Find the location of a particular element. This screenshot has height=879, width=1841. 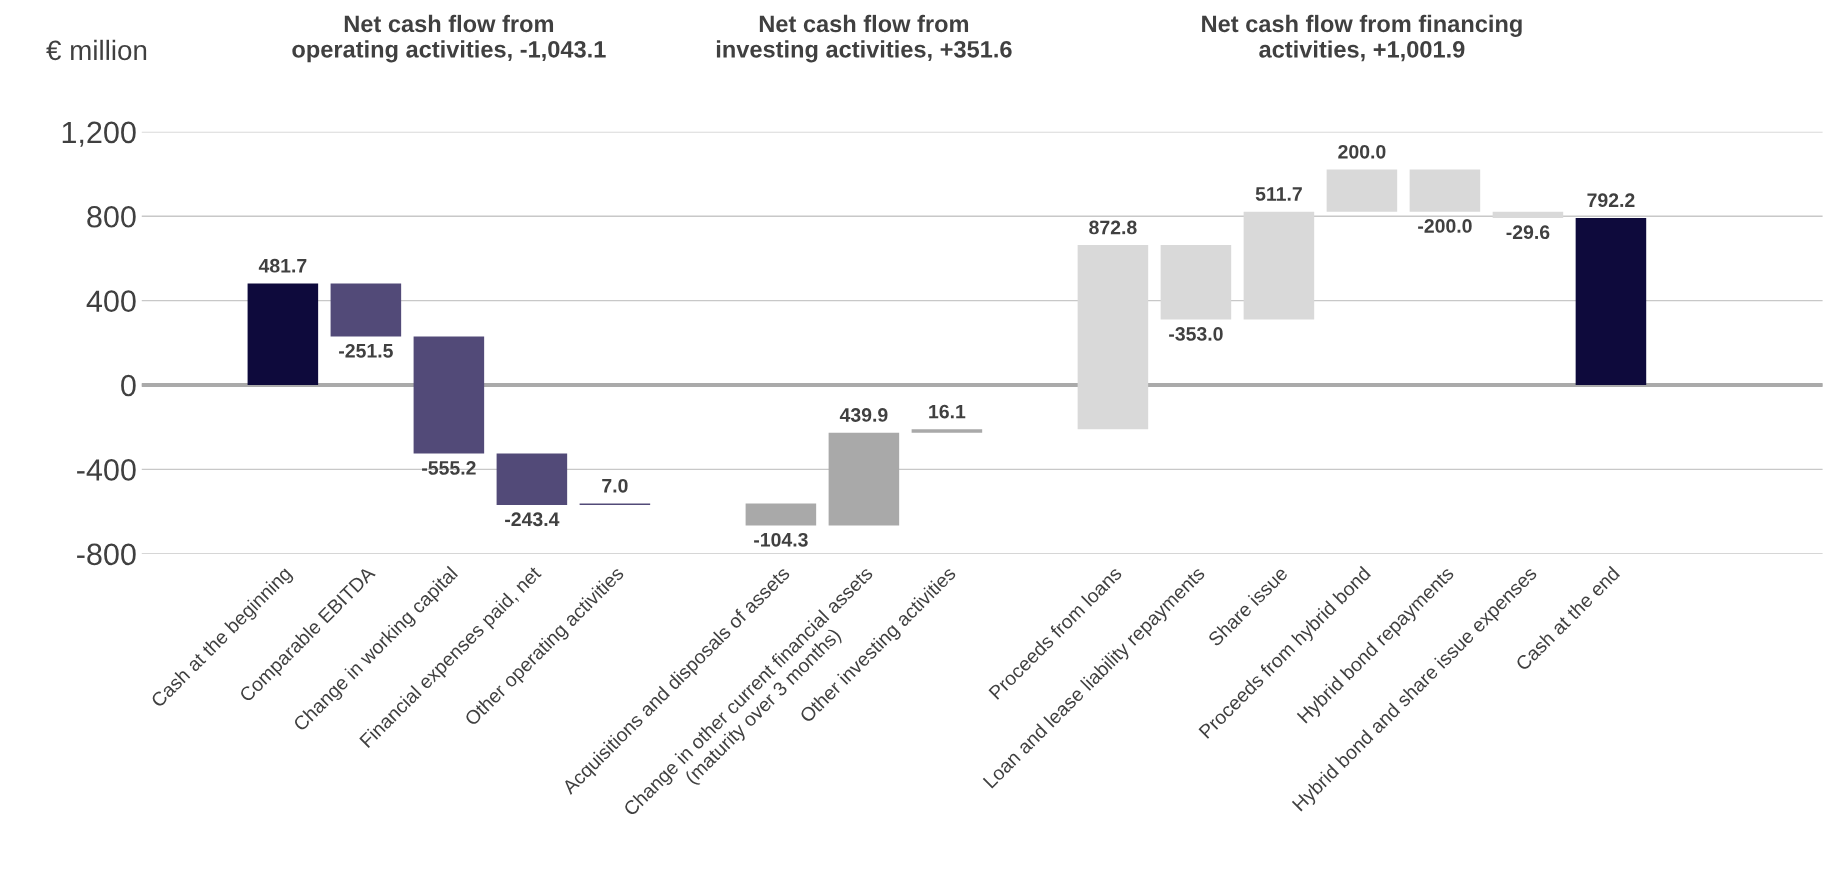

data-label: 7.0 is located at coordinates (615, 485).